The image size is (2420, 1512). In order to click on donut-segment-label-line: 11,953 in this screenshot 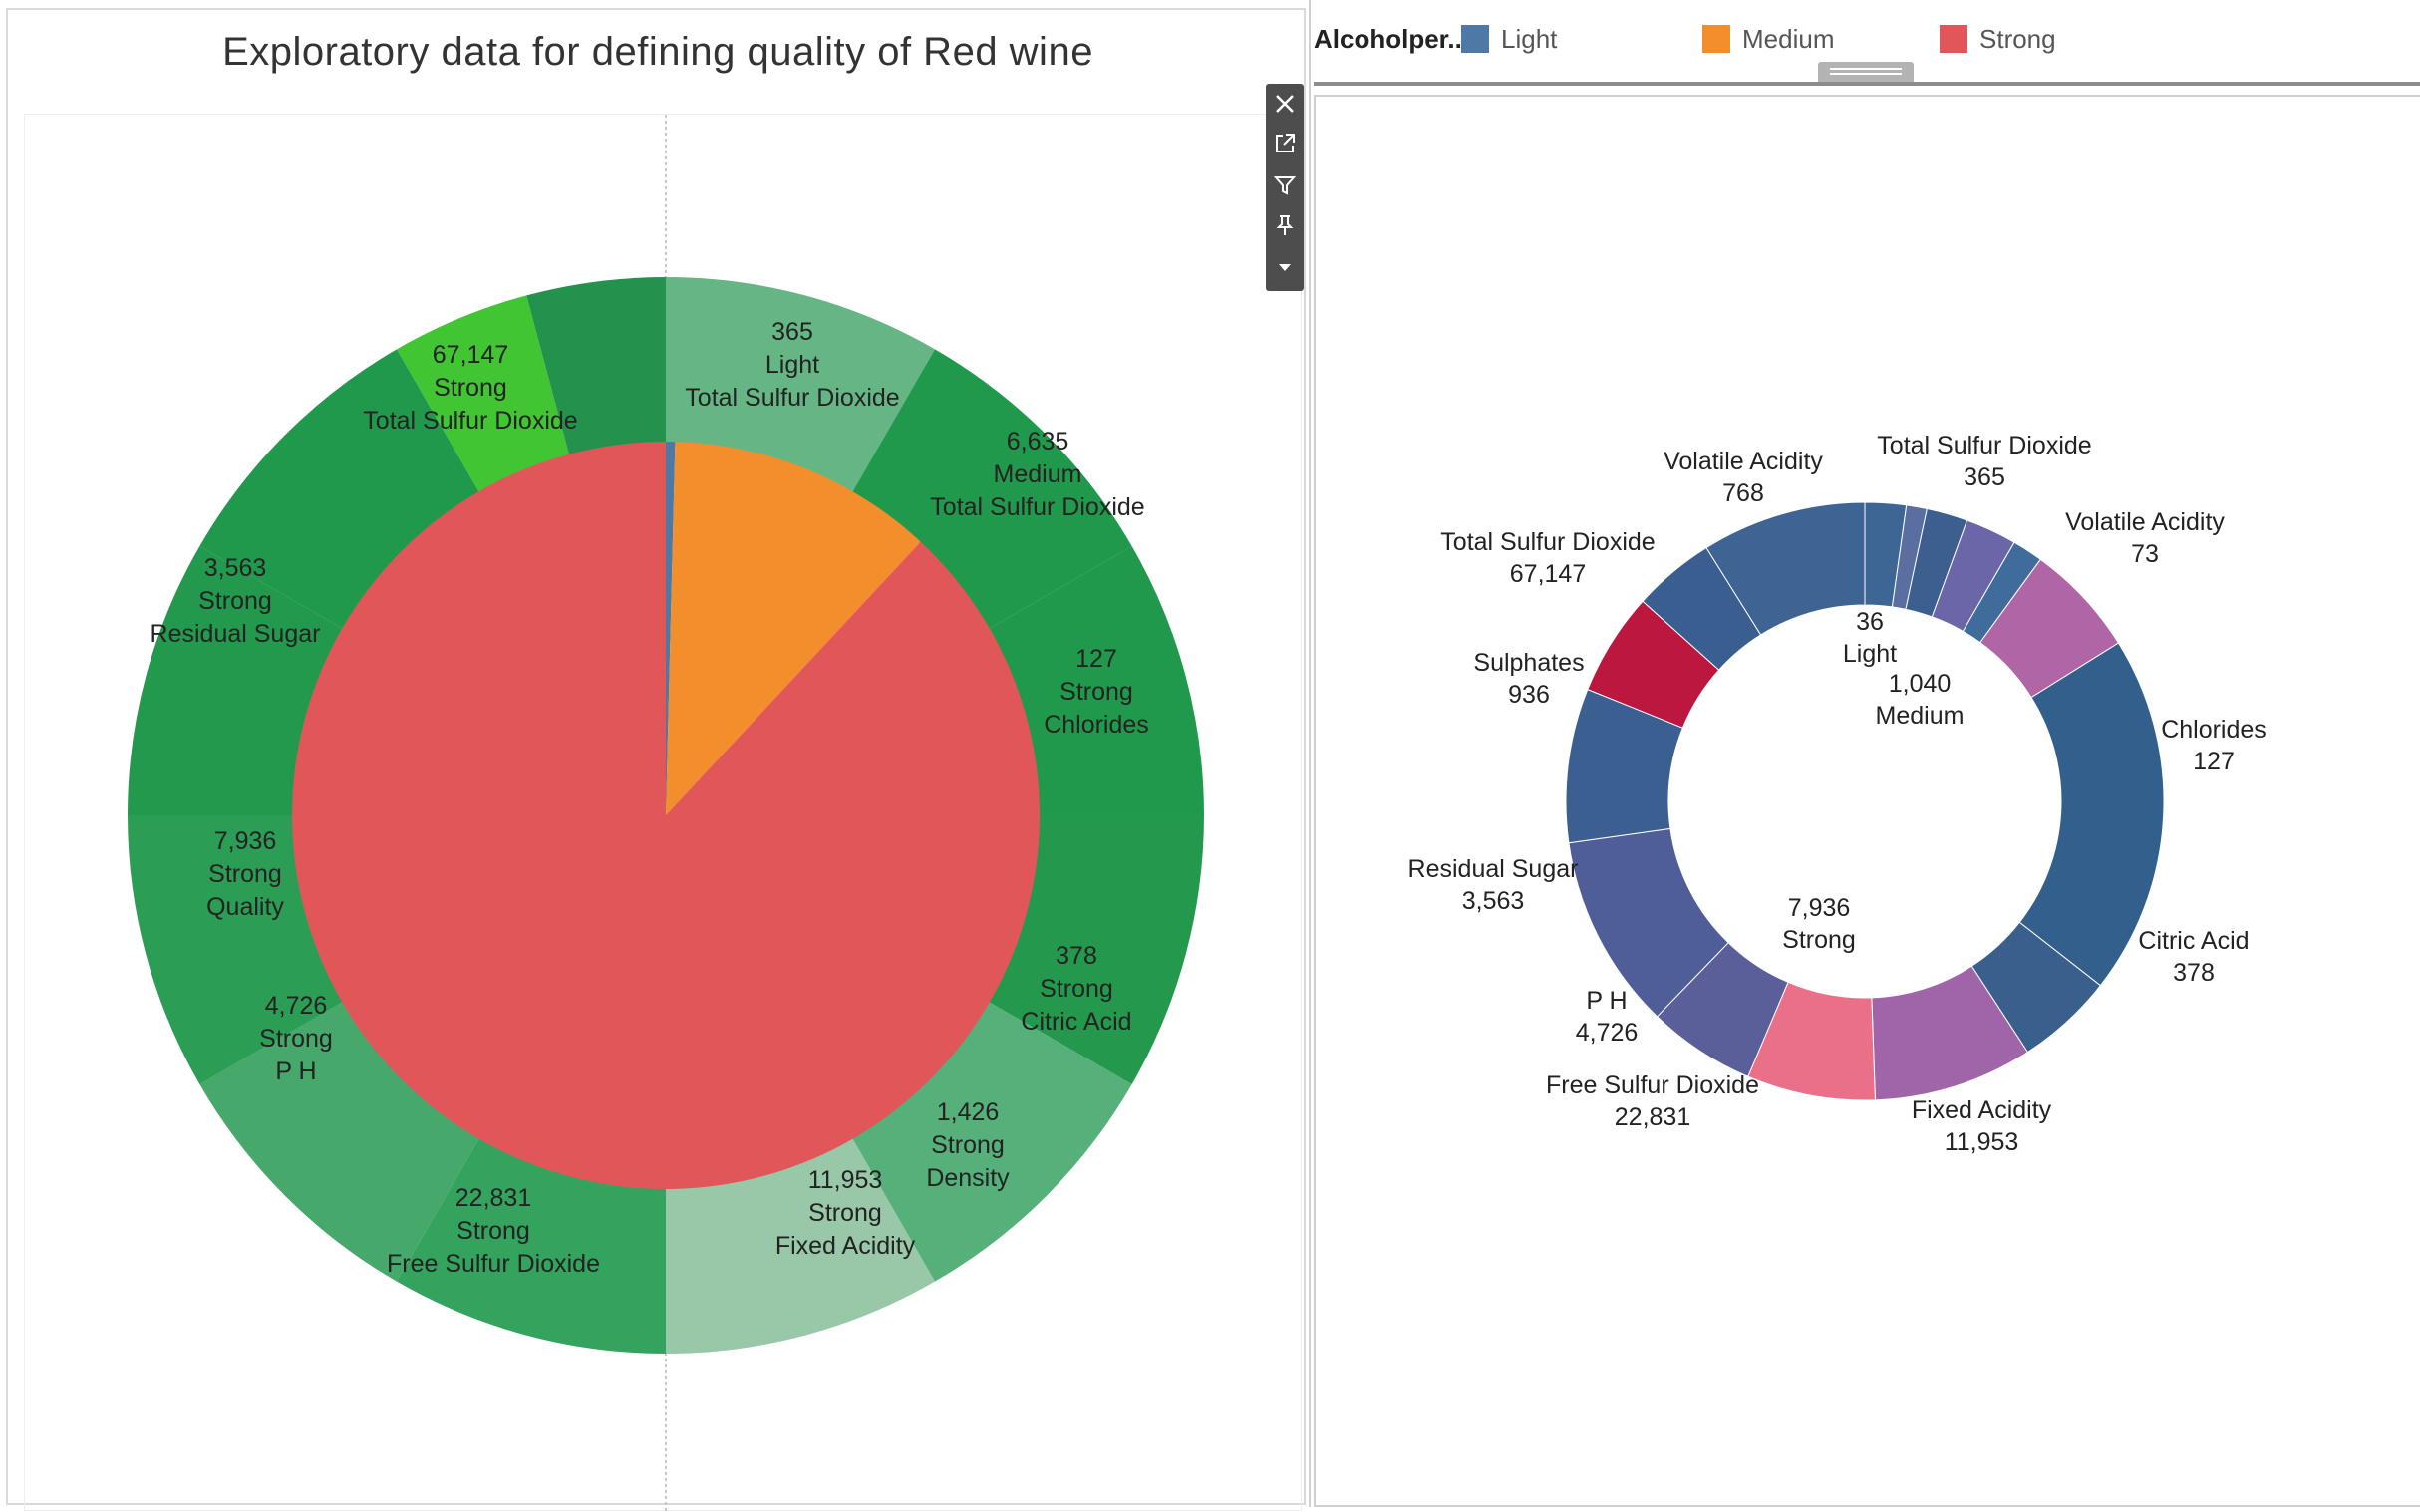, I will do `click(1982, 1142)`.